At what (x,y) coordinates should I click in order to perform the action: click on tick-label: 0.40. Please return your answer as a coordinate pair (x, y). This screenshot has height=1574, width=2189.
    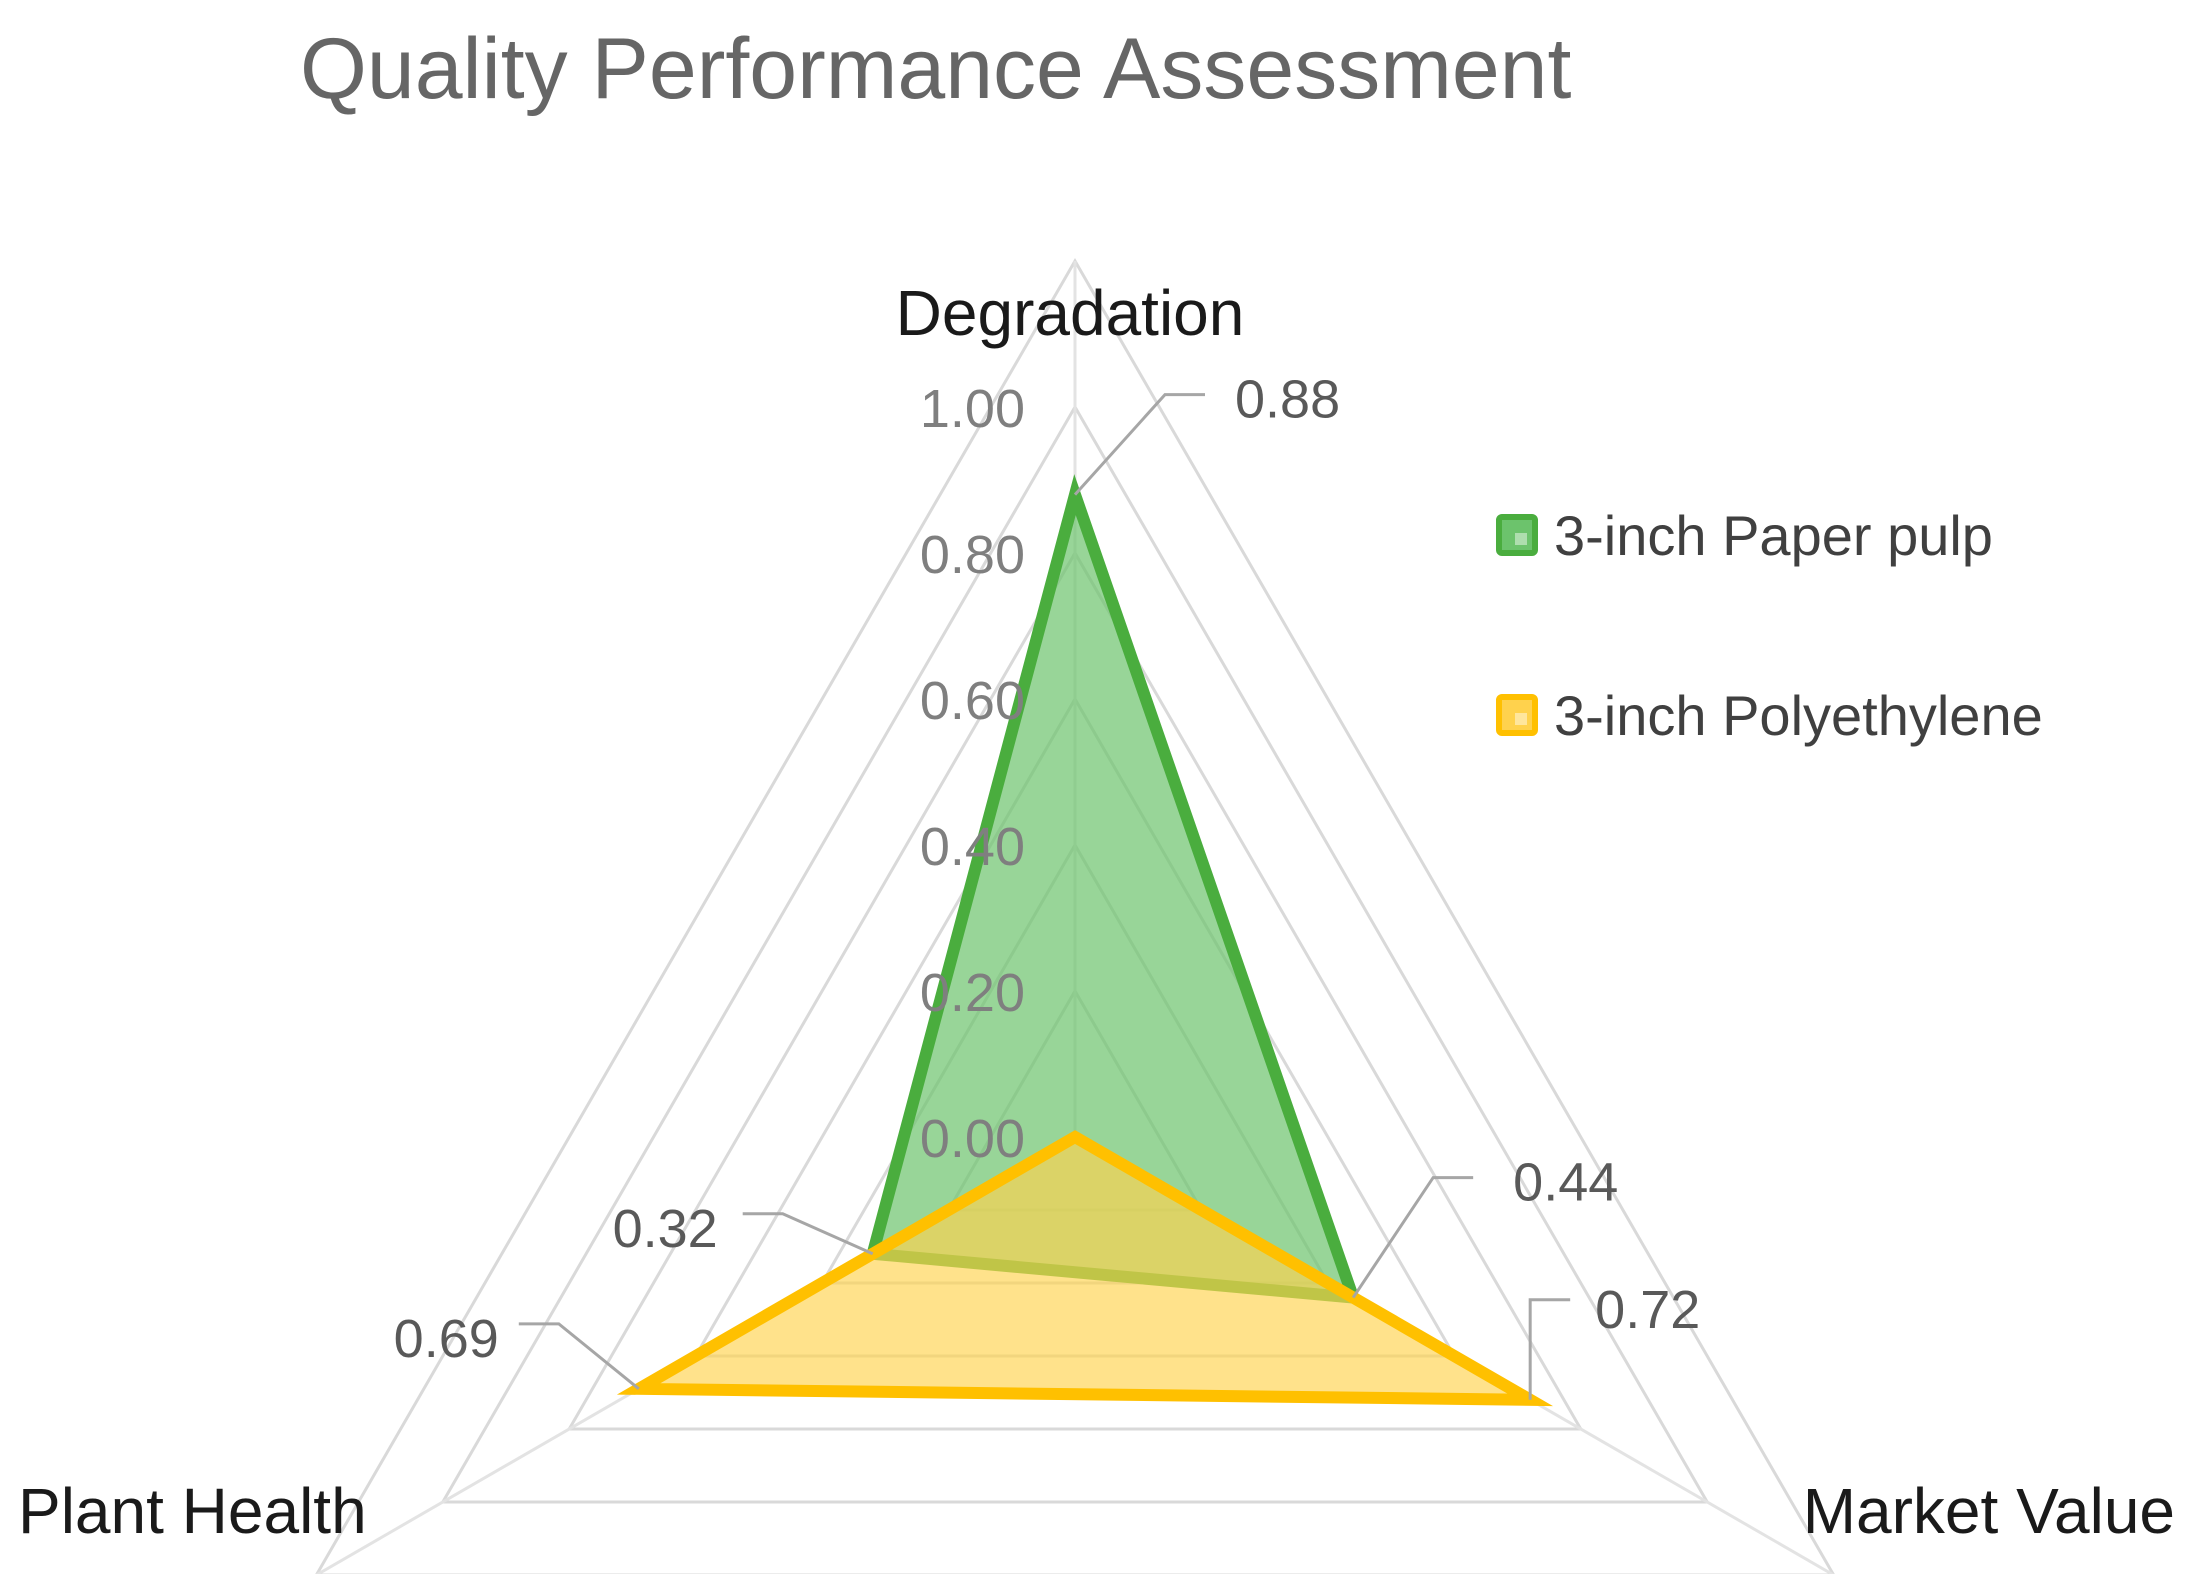
    Looking at the image, I should click on (972, 847).